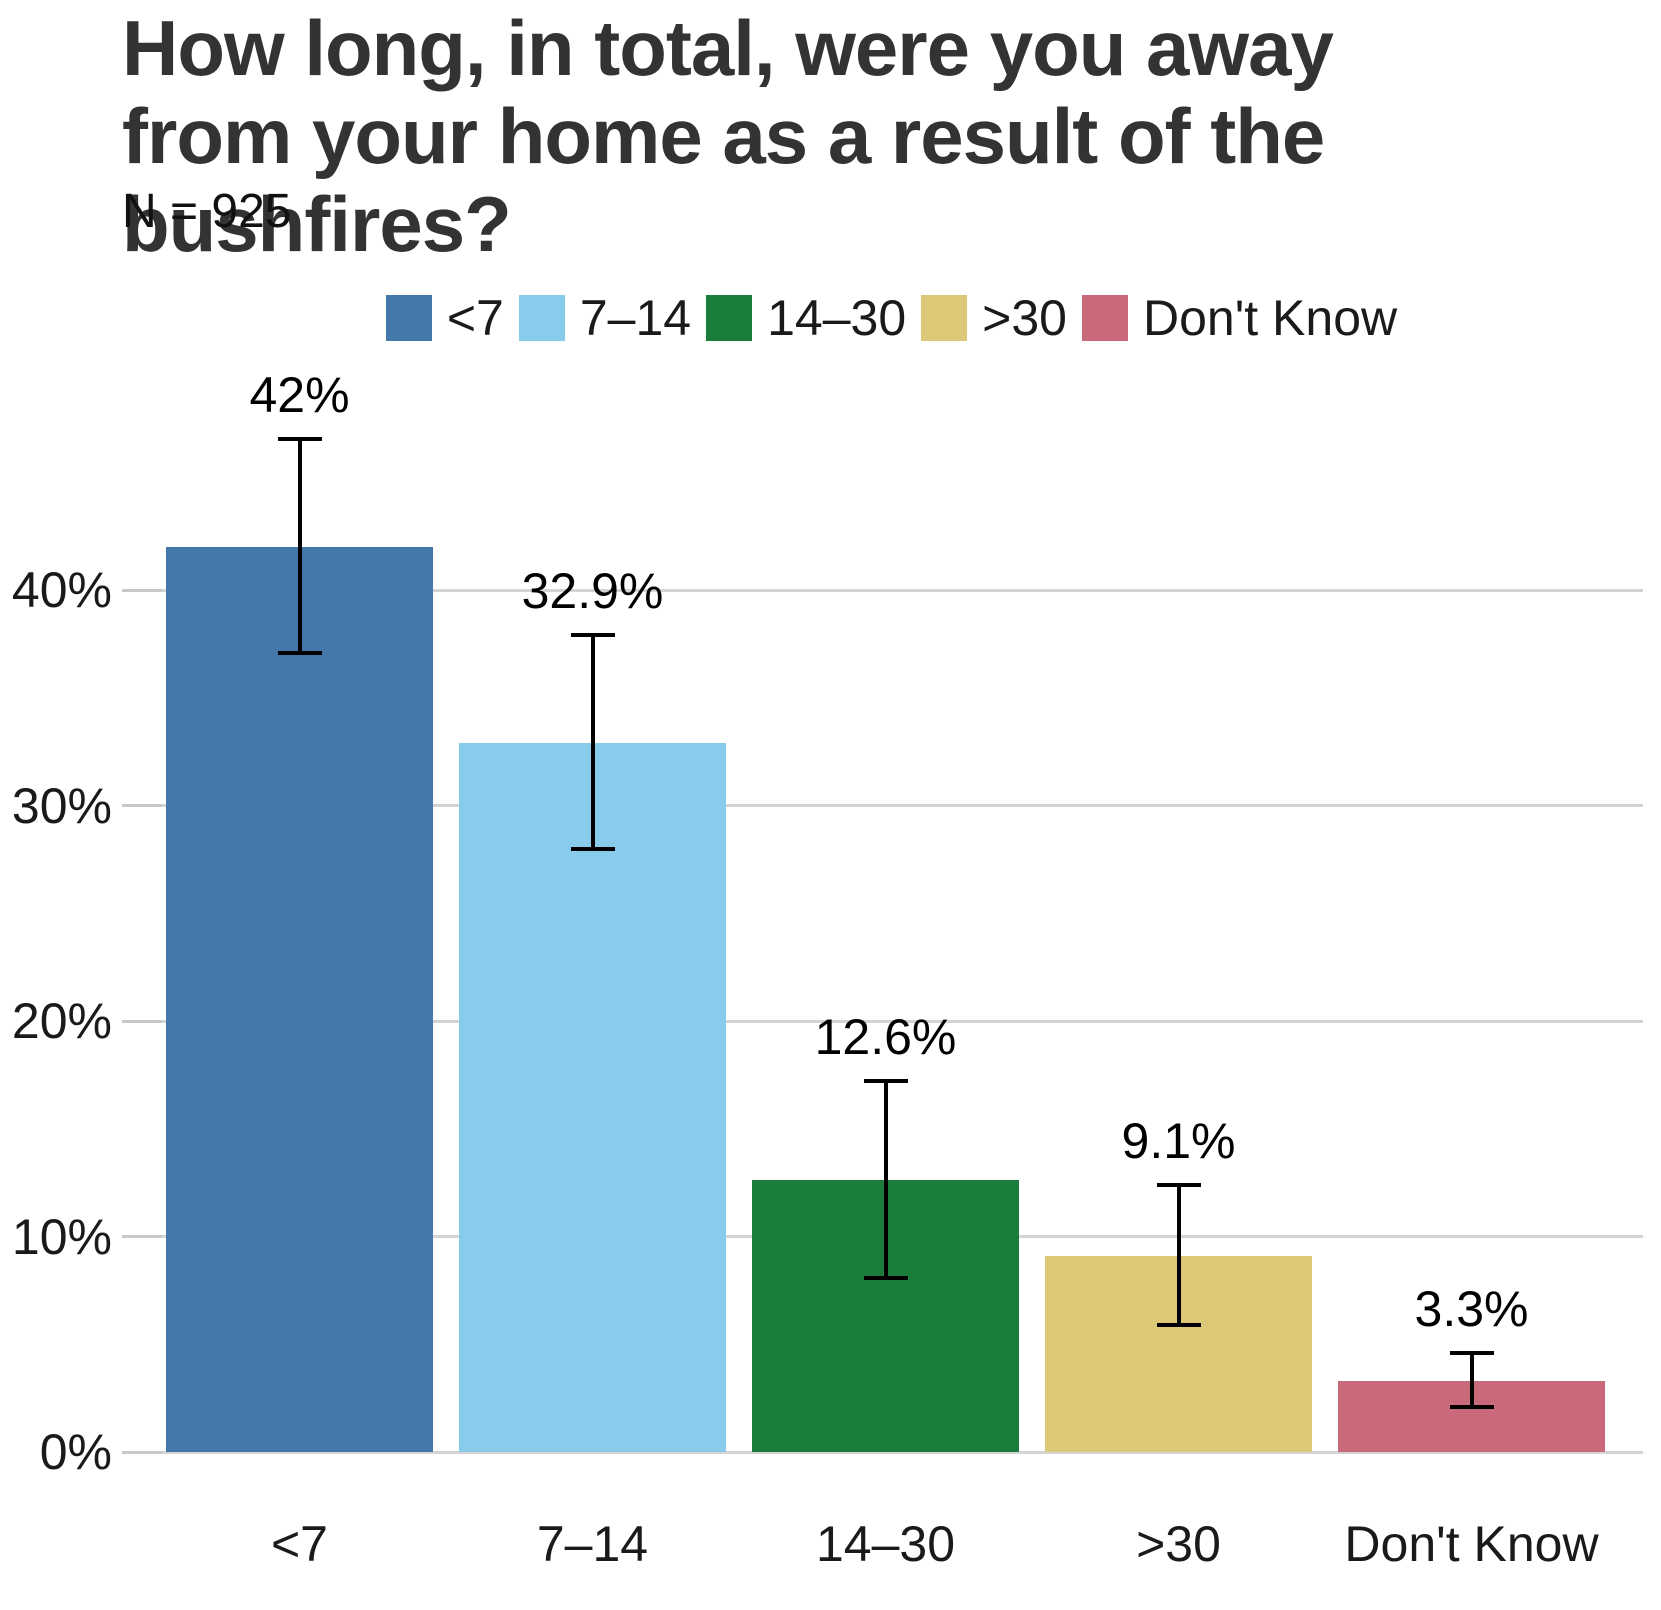 Image resolution: width=1661 pixels, height=1610 pixels. I want to click on sample-size-label: N = 925, so click(207, 211).